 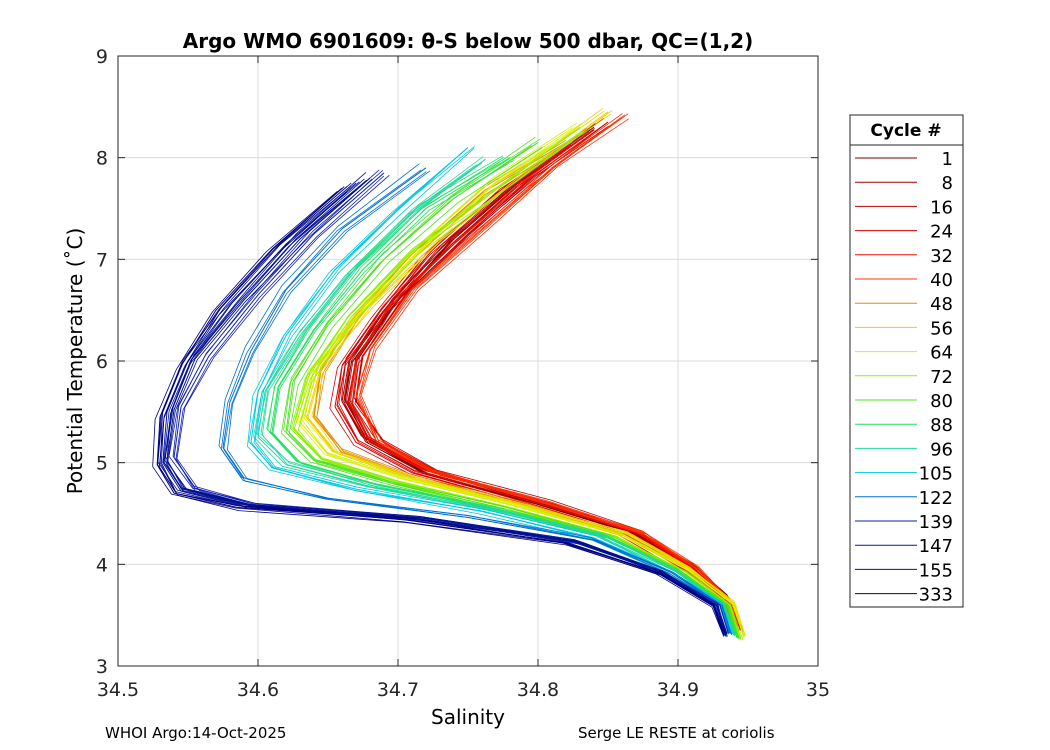 What do you see at coordinates (941, 353) in the screenshot?
I see `legend-label-64: 64` at bounding box center [941, 353].